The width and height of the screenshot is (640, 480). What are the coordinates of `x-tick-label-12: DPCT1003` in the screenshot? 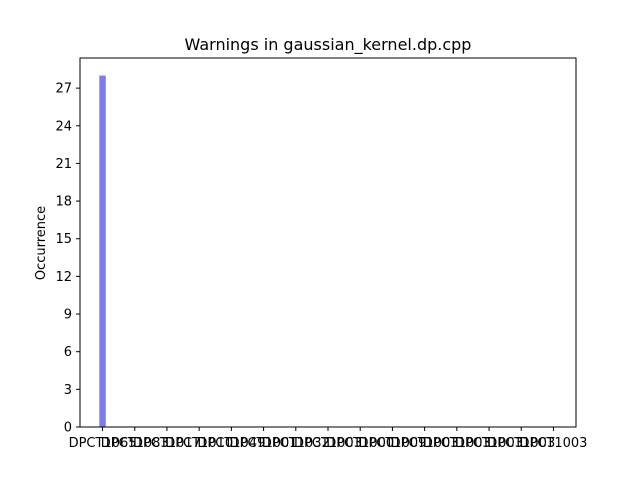 It's located at (489, 443).